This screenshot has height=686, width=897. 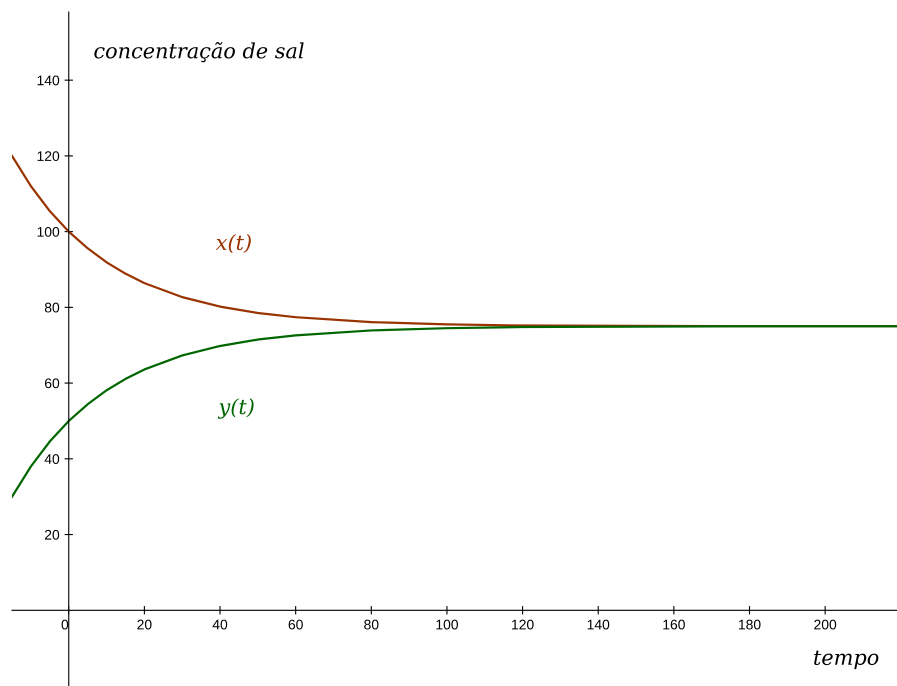 What do you see at coordinates (233, 244) in the screenshot?
I see `text: x(t)` at bounding box center [233, 244].